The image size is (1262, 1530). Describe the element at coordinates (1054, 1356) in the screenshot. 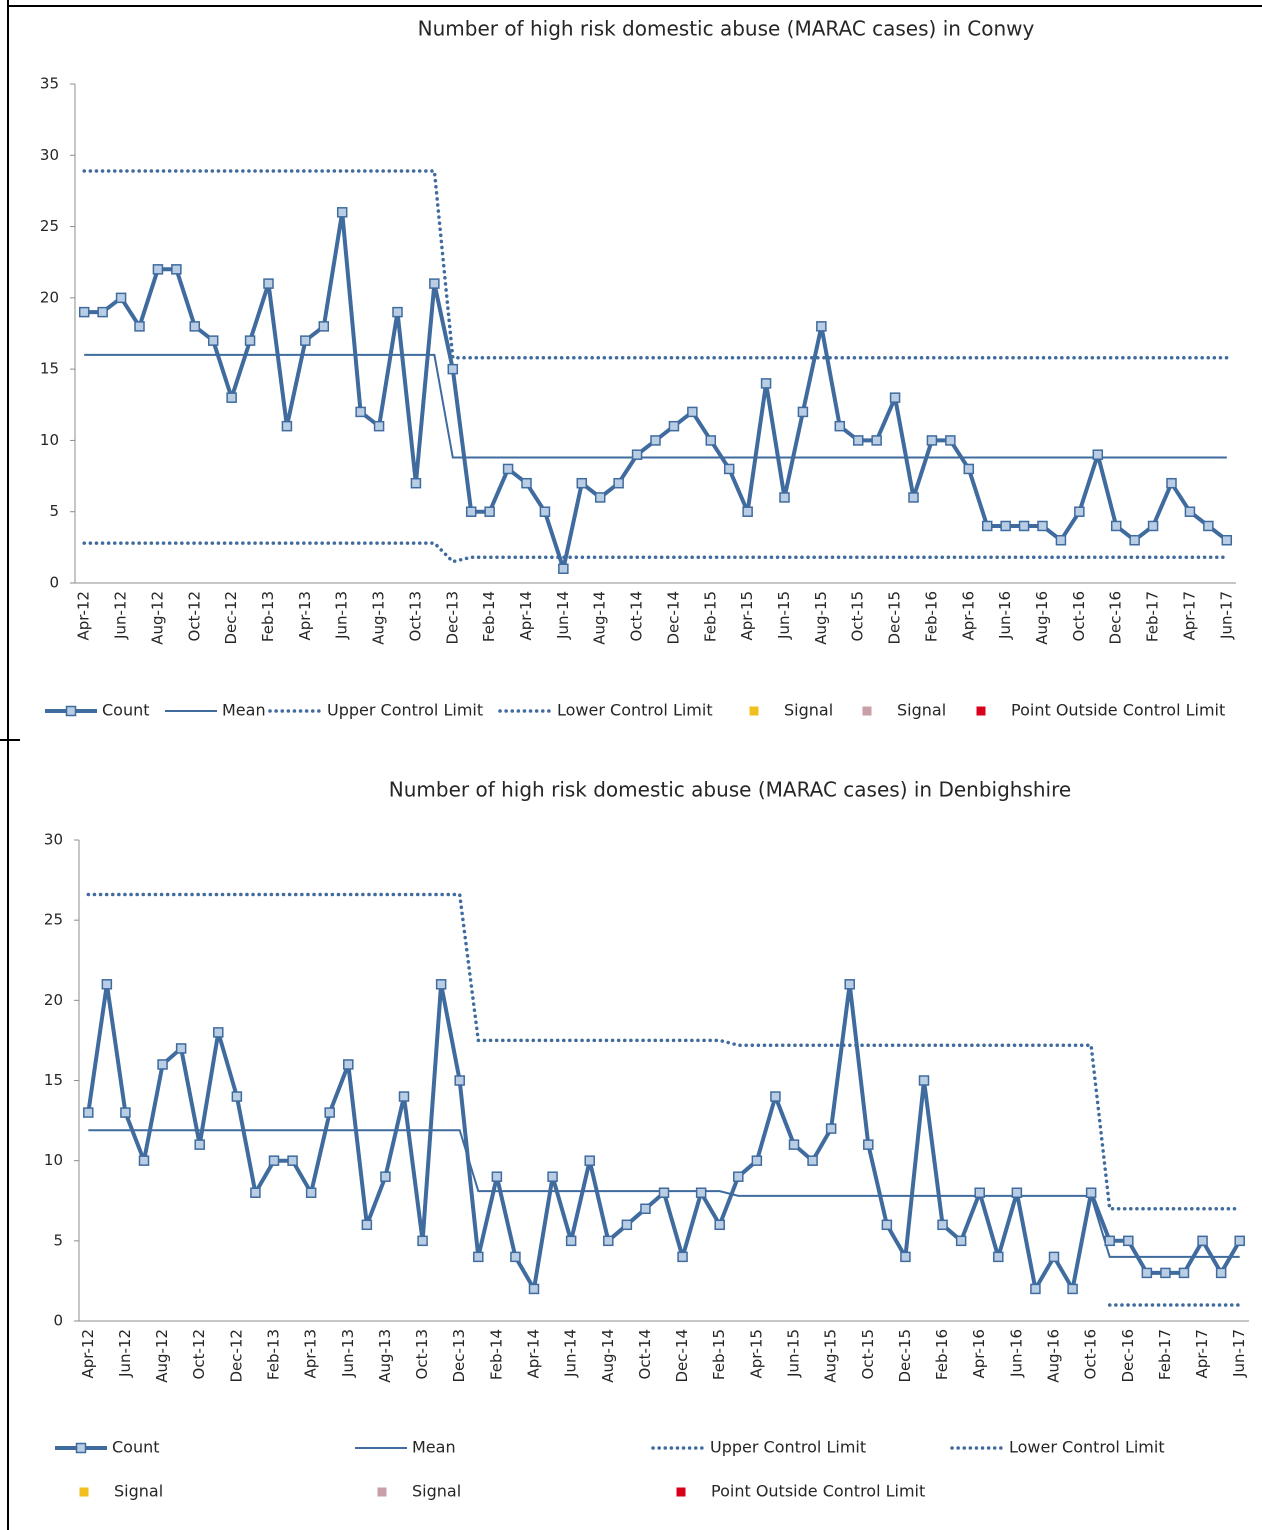

I see `x-tick-label: Aug-16` at that location.